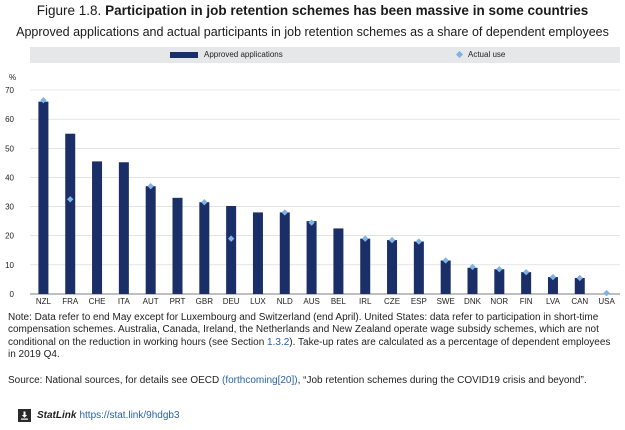  Describe the element at coordinates (24, 415) in the screenshot. I see `download-icon` at that location.